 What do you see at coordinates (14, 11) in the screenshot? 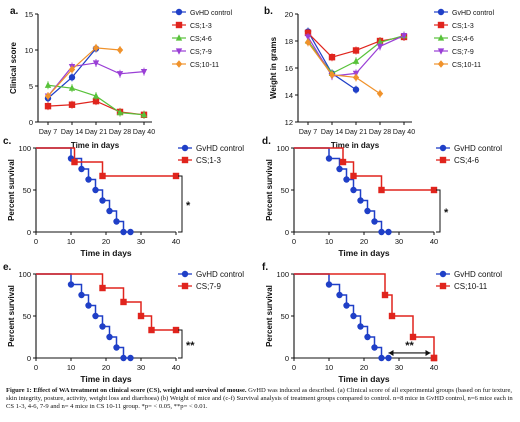
I see `panel-letter: a.` at bounding box center [14, 11].